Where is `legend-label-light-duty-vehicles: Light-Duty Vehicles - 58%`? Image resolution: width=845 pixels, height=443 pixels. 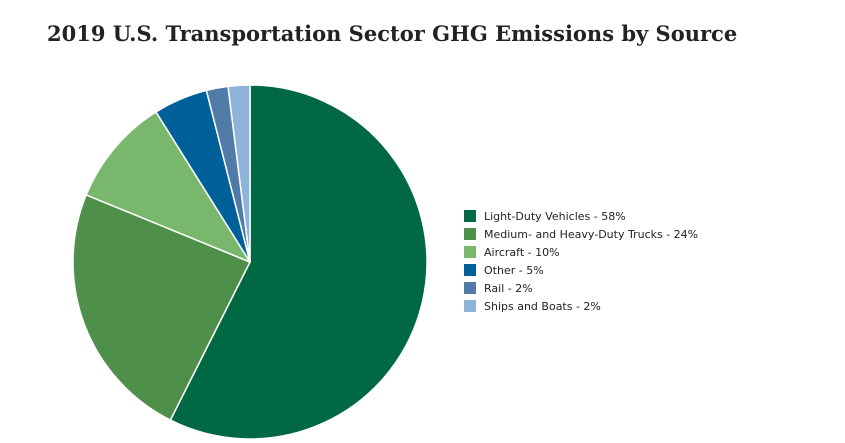 legend-label-light-duty-vehicles: Light-Duty Vehicles - 58% is located at coordinates (555, 216).